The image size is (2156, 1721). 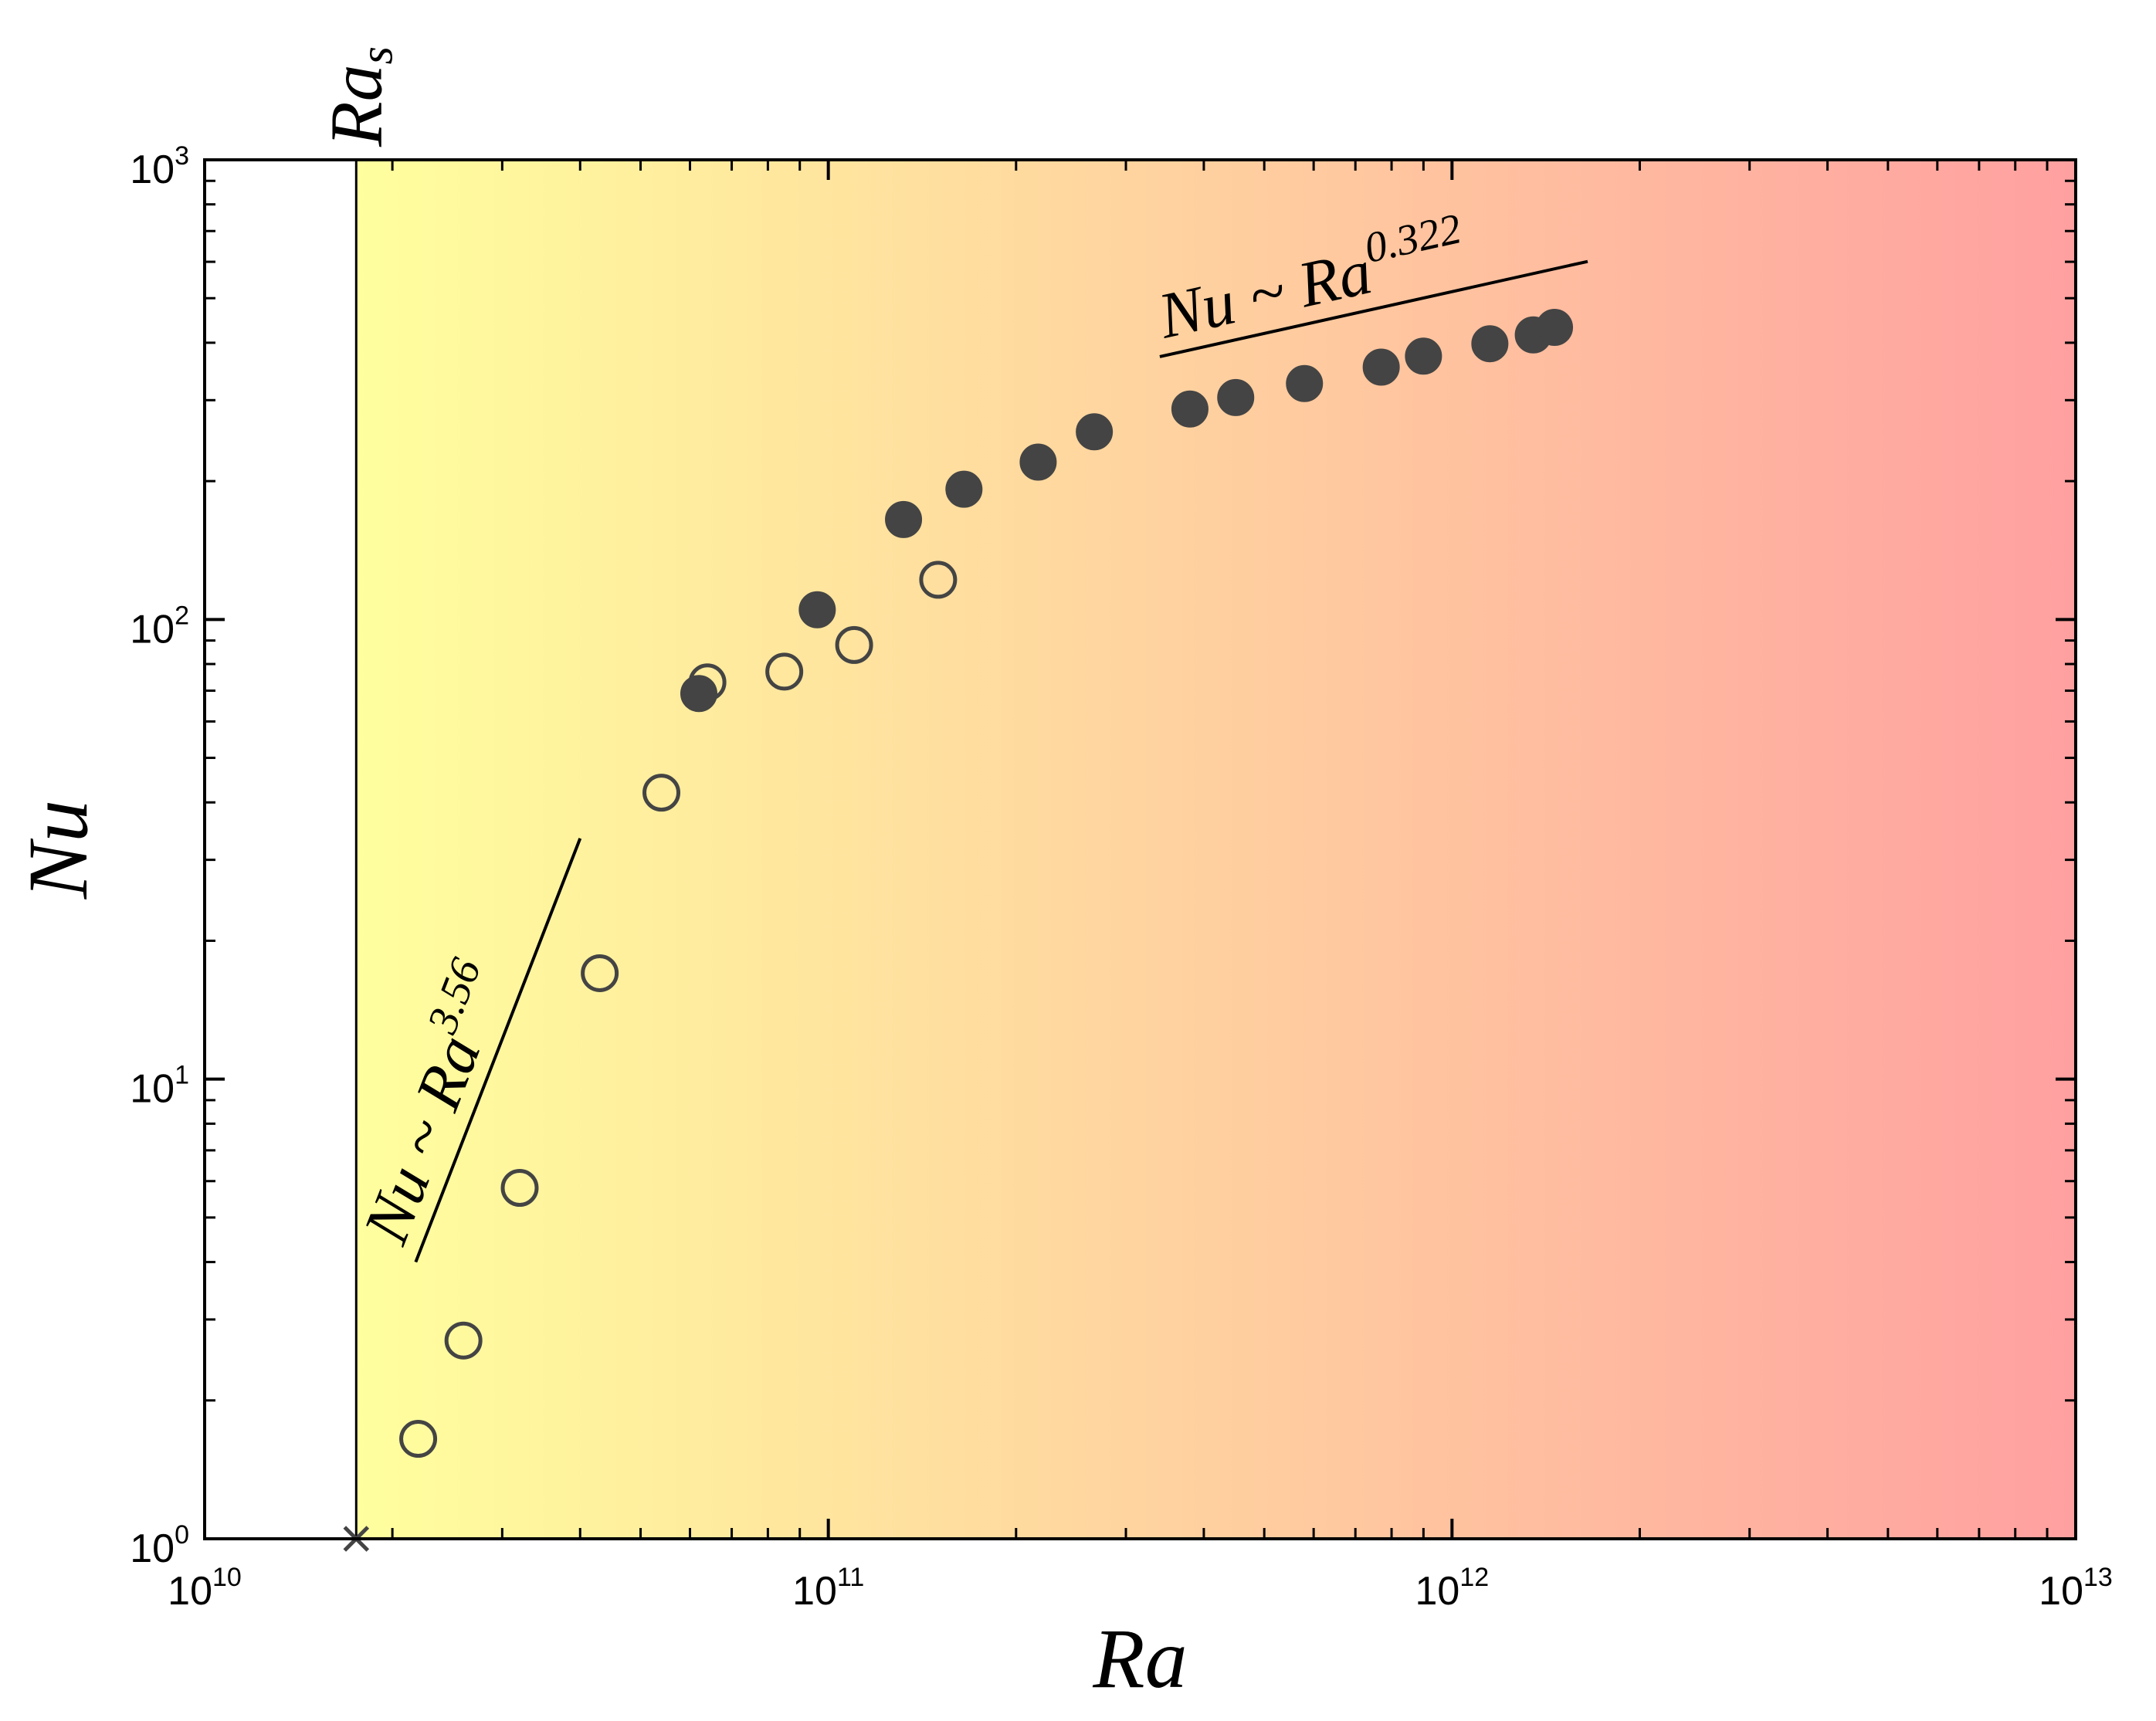 I want to click on x-axis-title: Ra, so click(x=1139, y=1658).